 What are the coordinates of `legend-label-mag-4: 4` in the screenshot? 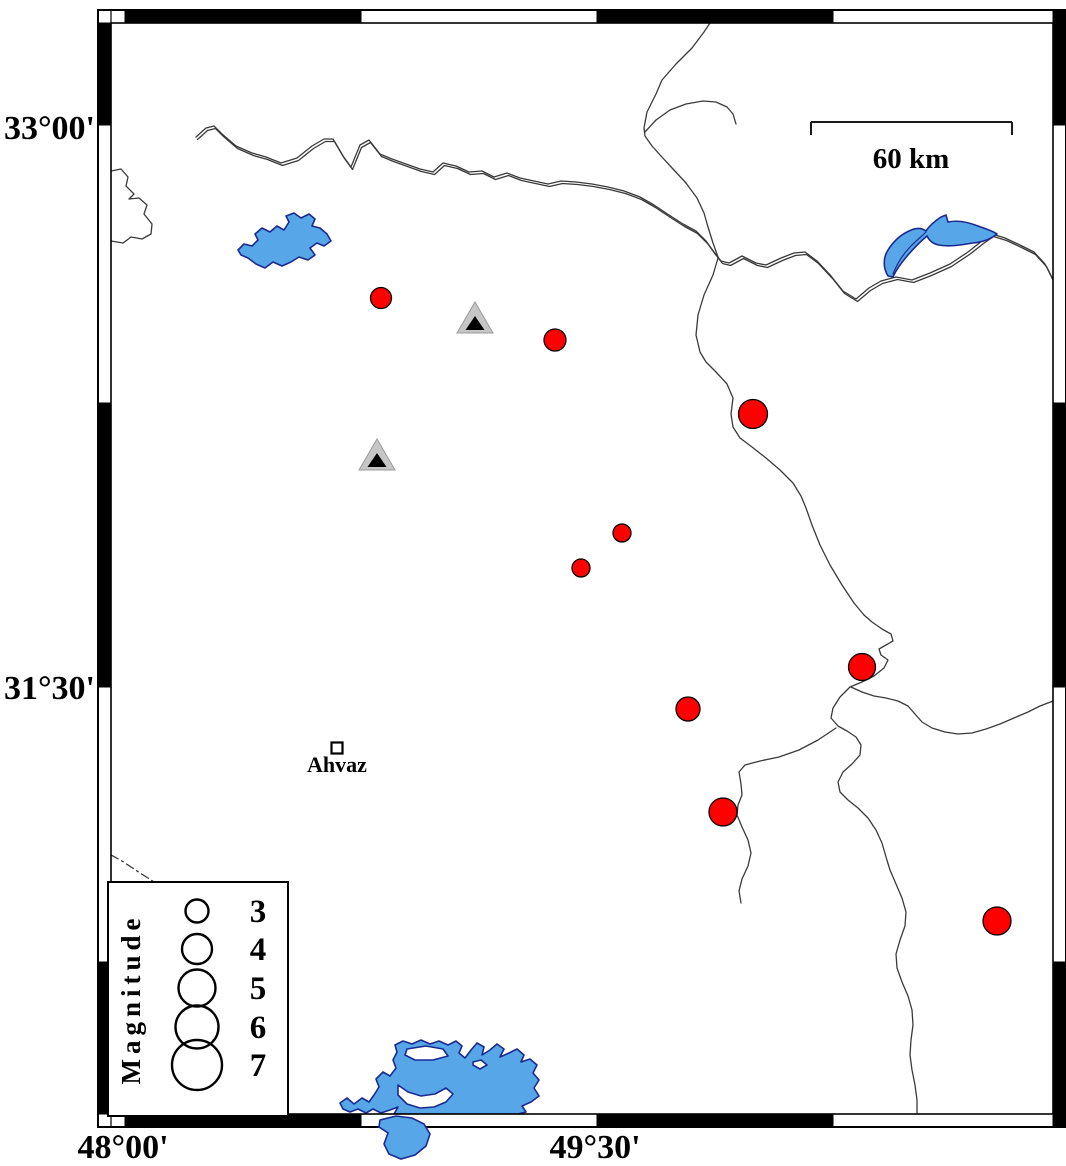 It's located at (258, 950).